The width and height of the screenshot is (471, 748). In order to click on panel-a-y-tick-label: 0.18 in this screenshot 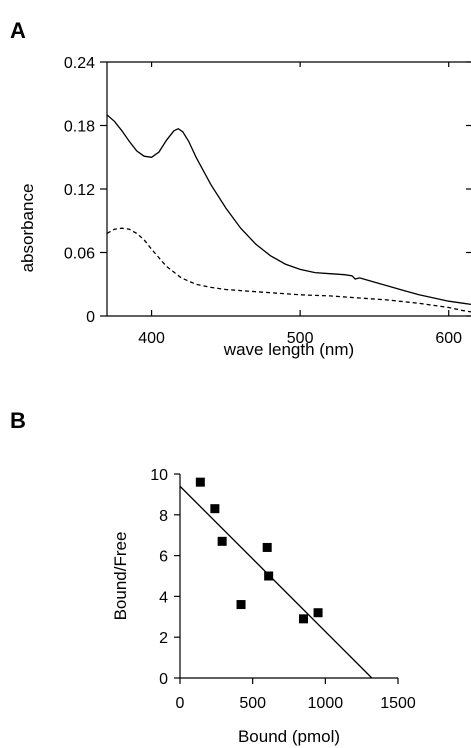, I will do `click(79, 127)`.